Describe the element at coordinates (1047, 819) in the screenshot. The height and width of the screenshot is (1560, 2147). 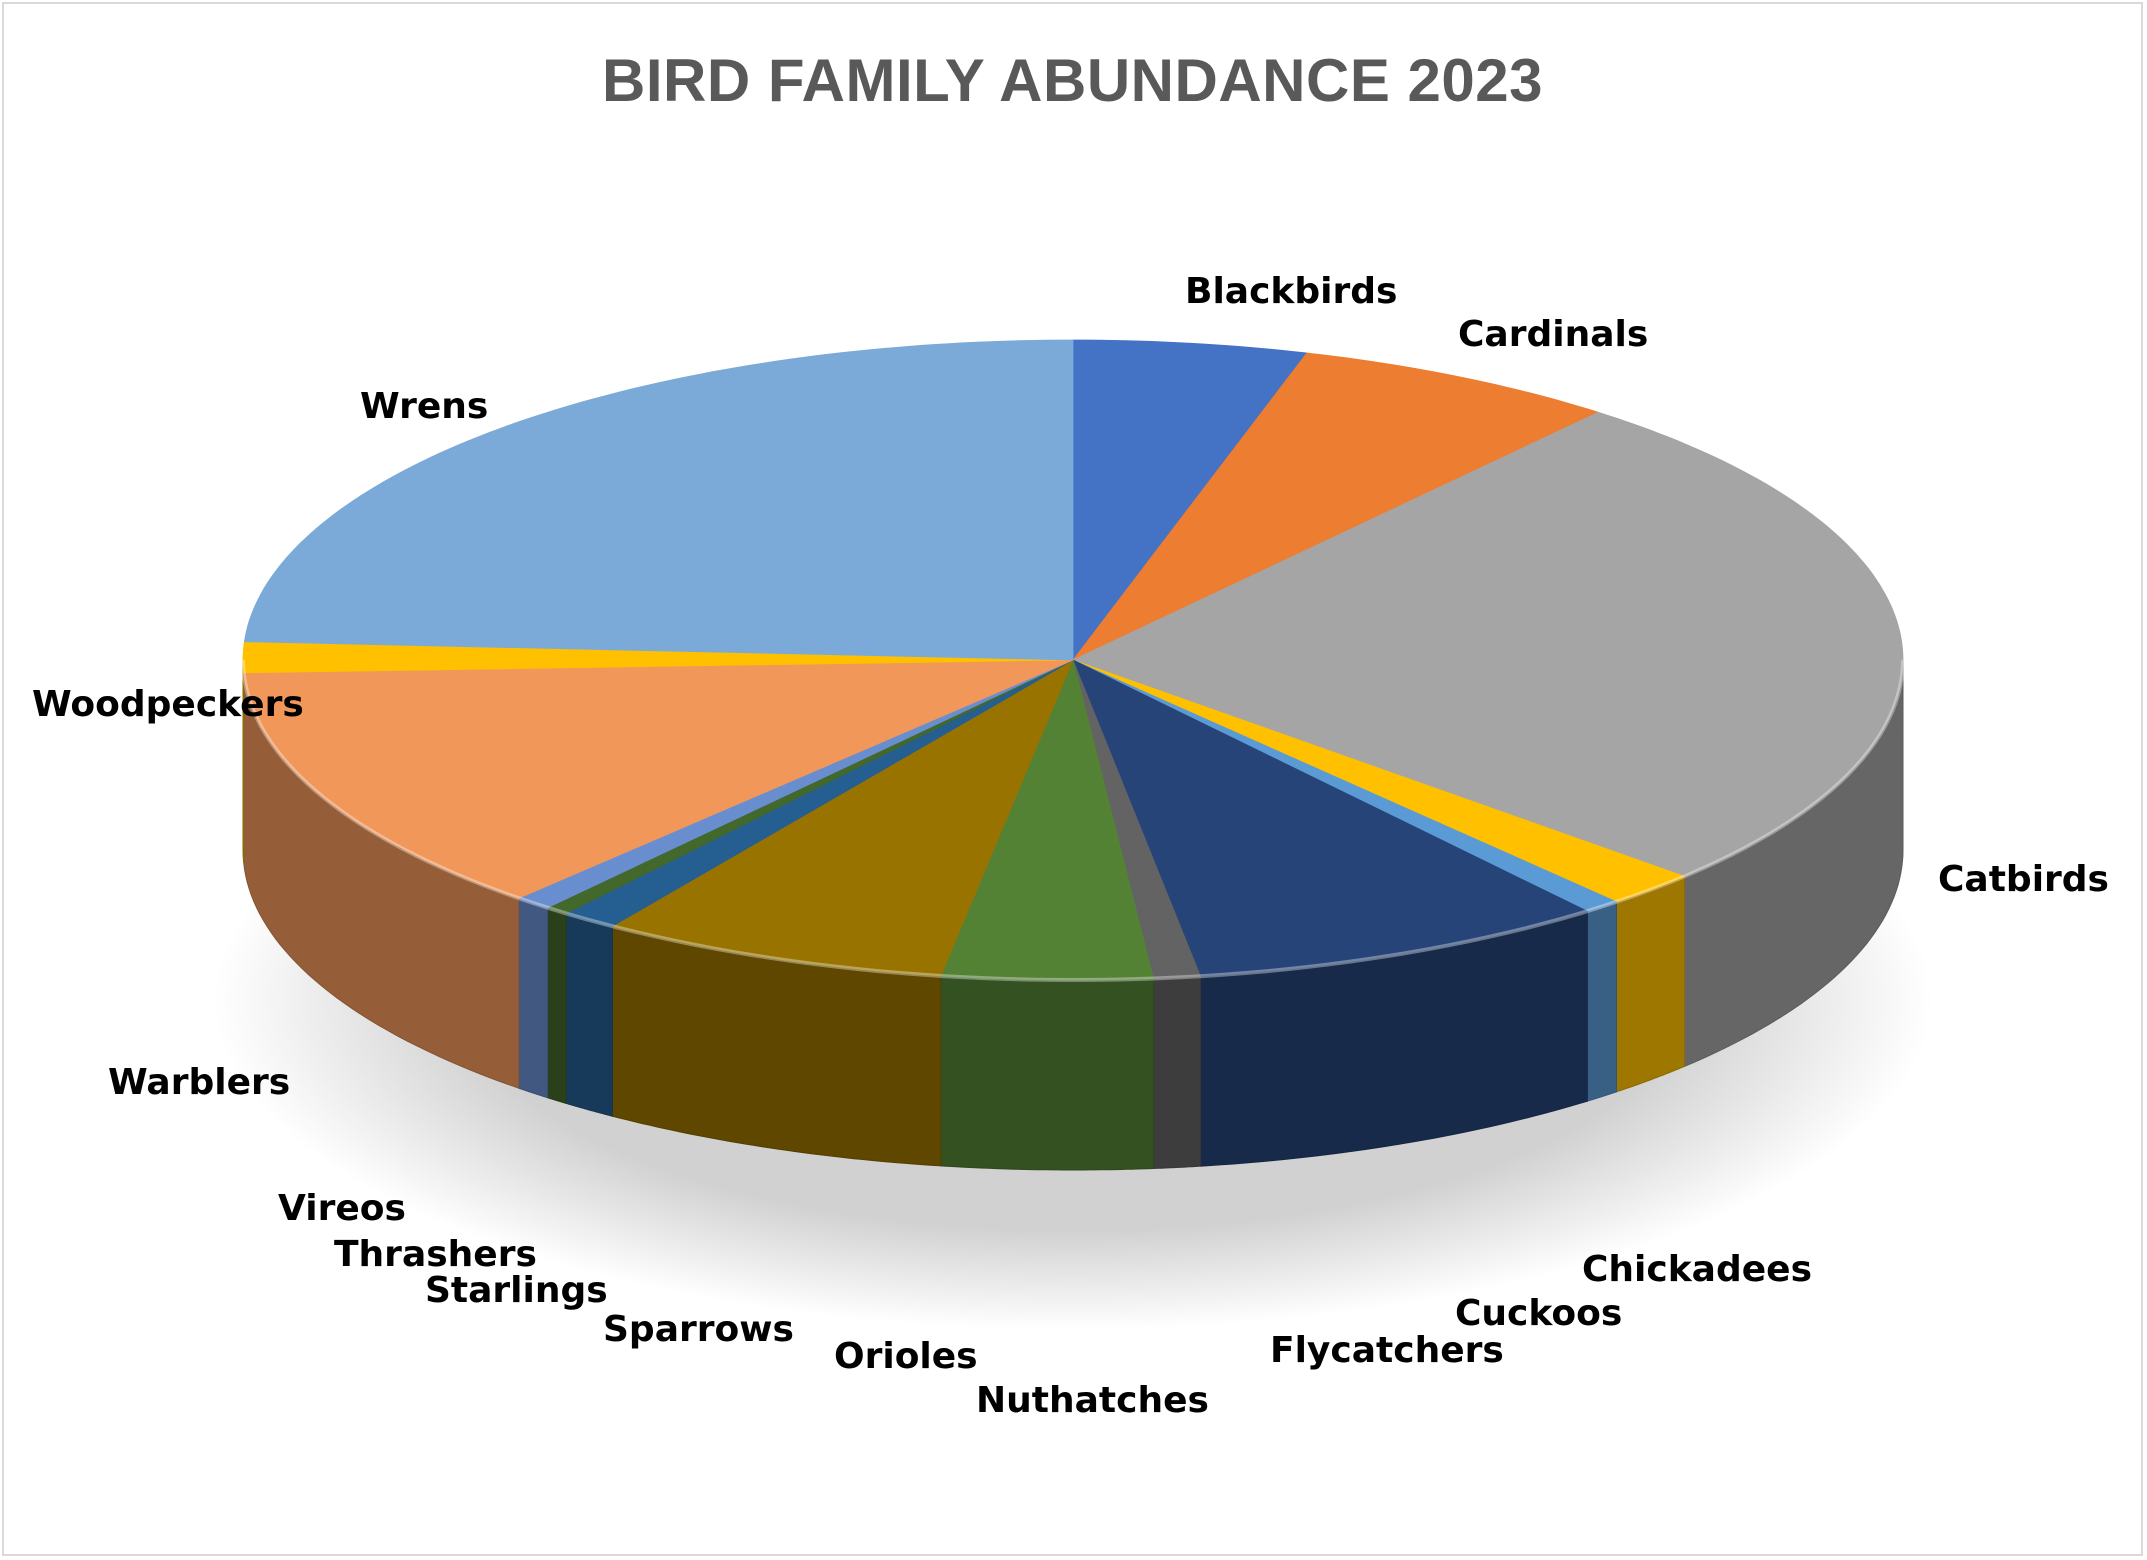
I see `slice-orioles` at that location.